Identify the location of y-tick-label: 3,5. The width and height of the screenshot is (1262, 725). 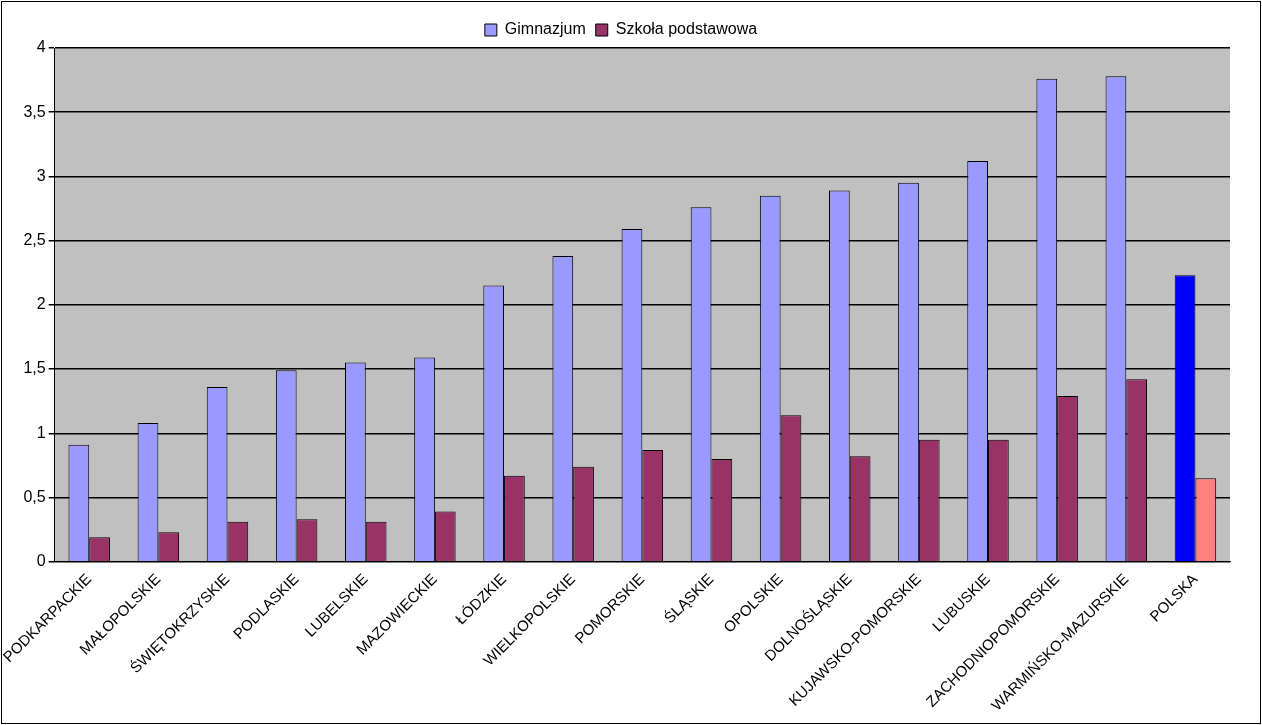
(34, 111).